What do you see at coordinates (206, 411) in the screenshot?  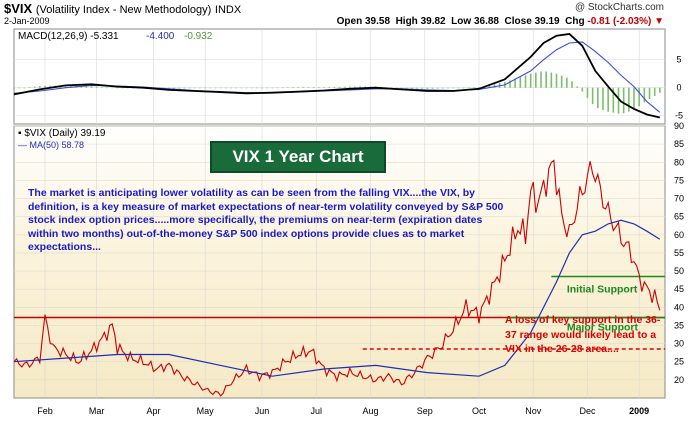 I see `x-tick-label: May` at bounding box center [206, 411].